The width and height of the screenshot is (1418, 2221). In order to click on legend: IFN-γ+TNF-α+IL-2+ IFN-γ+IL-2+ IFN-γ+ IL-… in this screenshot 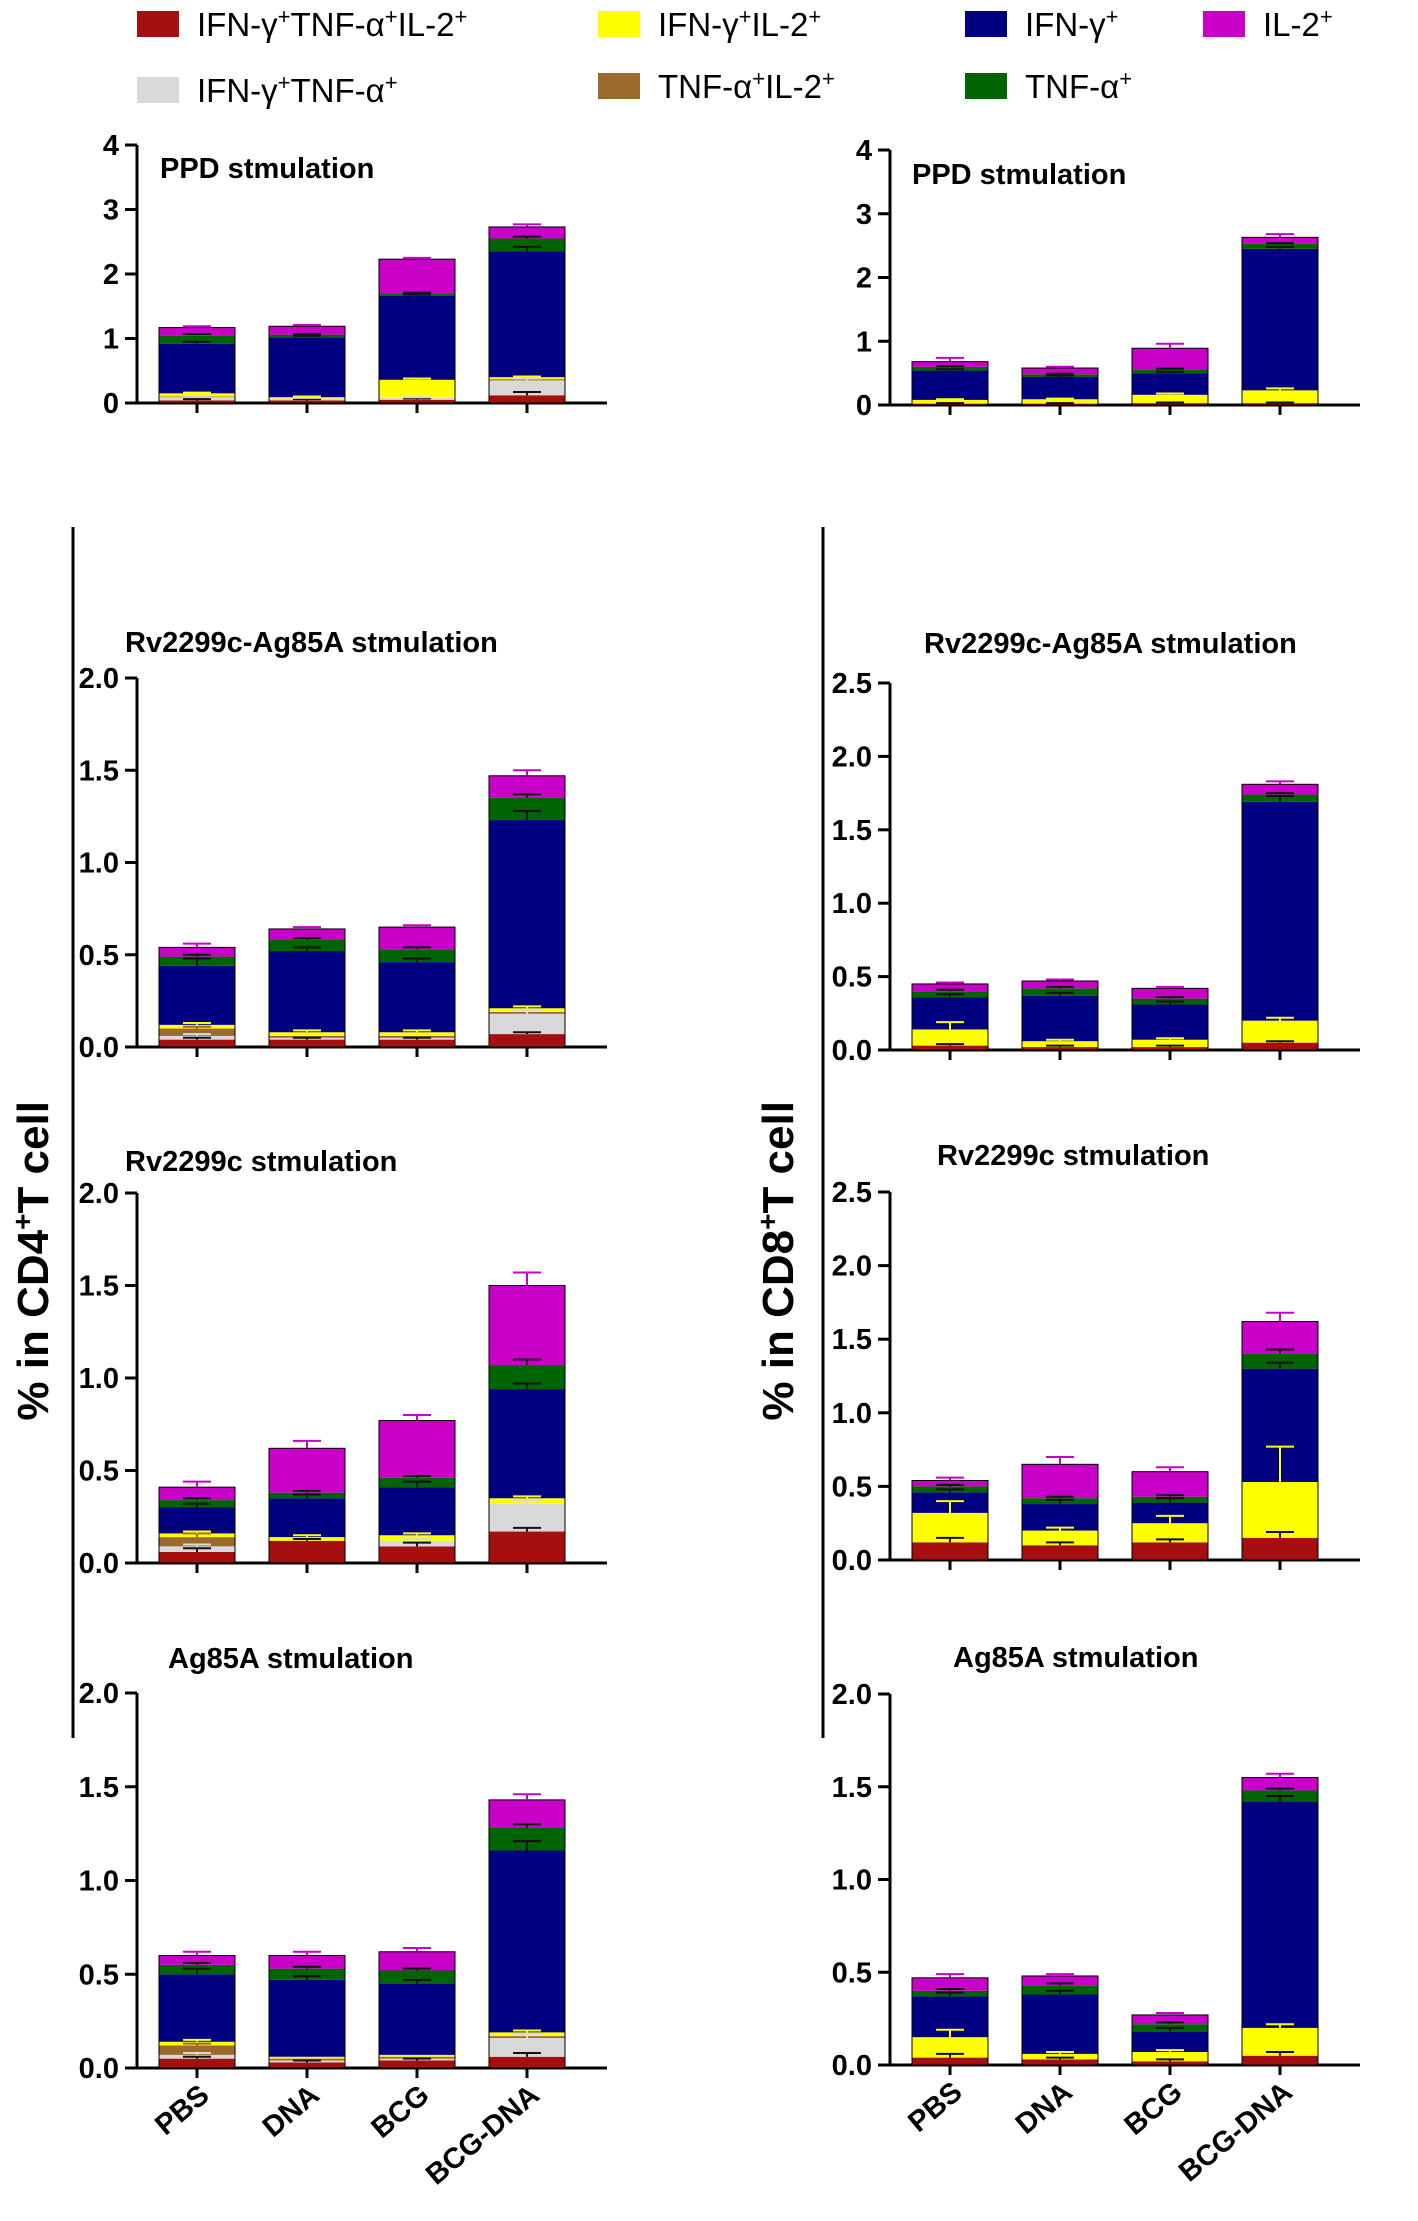, I will do `click(709, 60)`.